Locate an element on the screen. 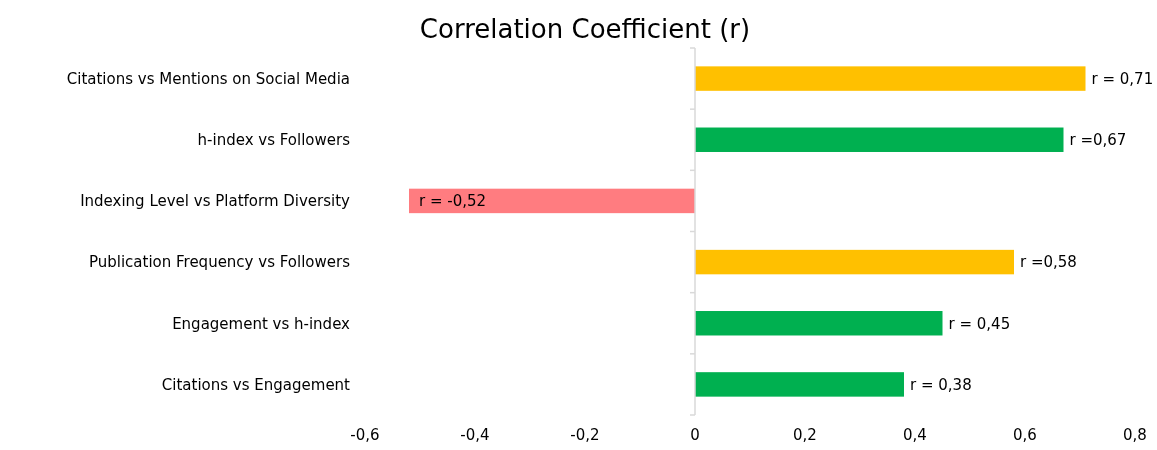 This screenshot has height=450, width=1157. x-tick-label: -0,2 is located at coordinates (585, 435).